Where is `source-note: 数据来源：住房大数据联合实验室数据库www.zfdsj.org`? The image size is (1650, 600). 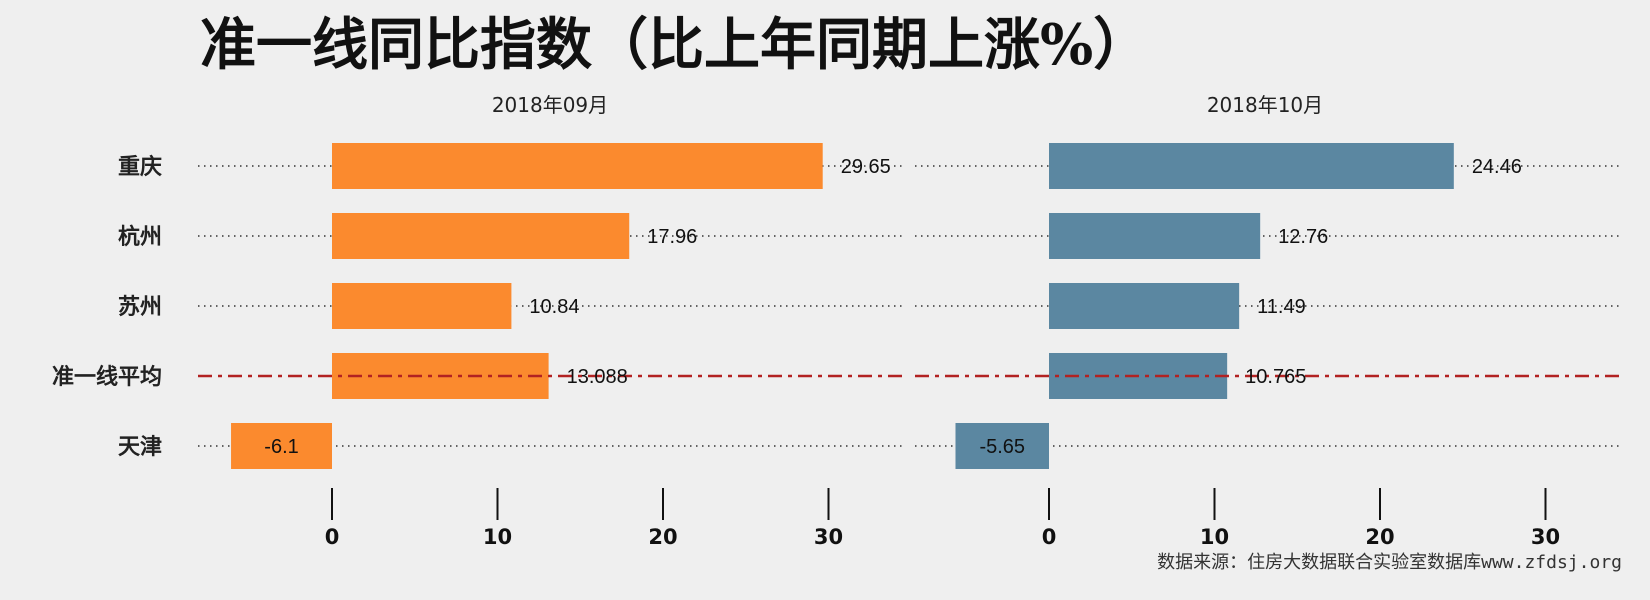 source-note: 数据来源：住房大数据联合实验室数据库www.zfdsj.org is located at coordinates (1389, 562).